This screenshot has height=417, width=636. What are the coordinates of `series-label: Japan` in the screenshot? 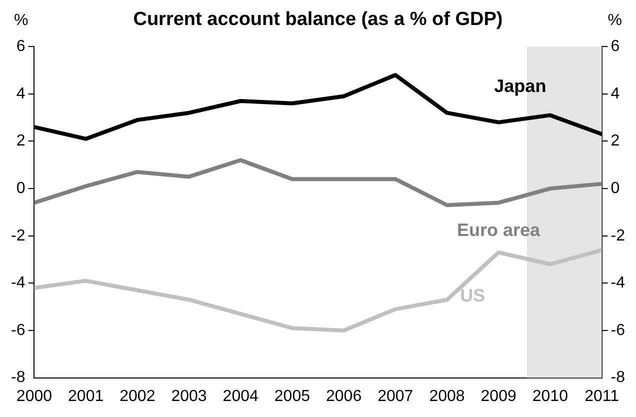 It's located at (520, 86).